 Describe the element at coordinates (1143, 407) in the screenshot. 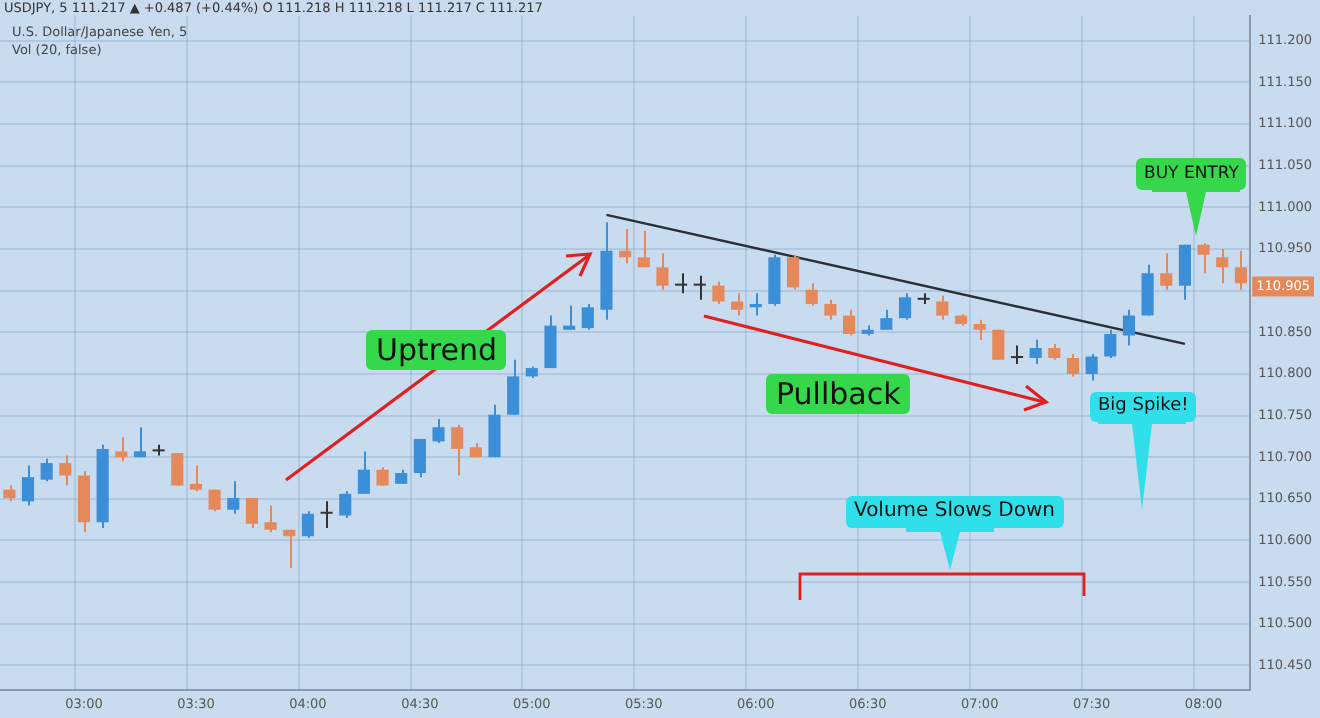

I see `annotation: Big Spike!` at that location.